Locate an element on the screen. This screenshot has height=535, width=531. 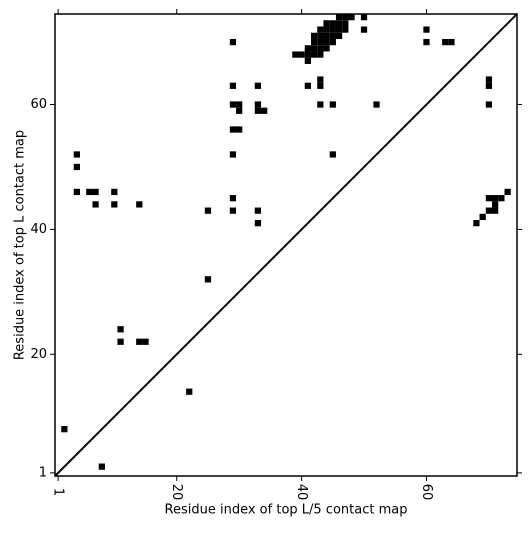
y-tick-label: 20 is located at coordinates (38, 354).